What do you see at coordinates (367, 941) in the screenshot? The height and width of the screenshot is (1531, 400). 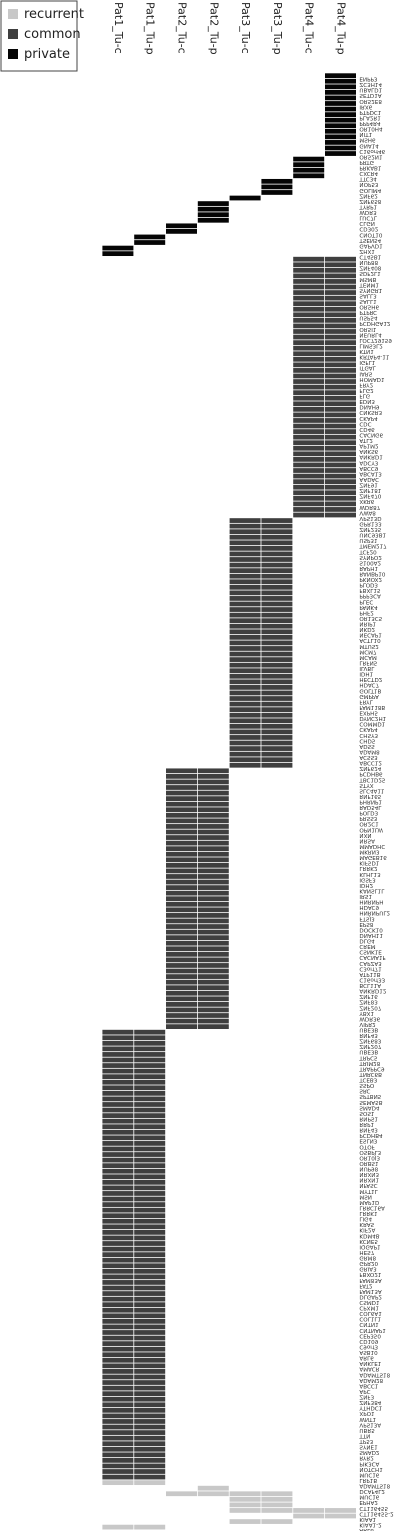 I see `gene-label: DLG4` at bounding box center [367, 941].